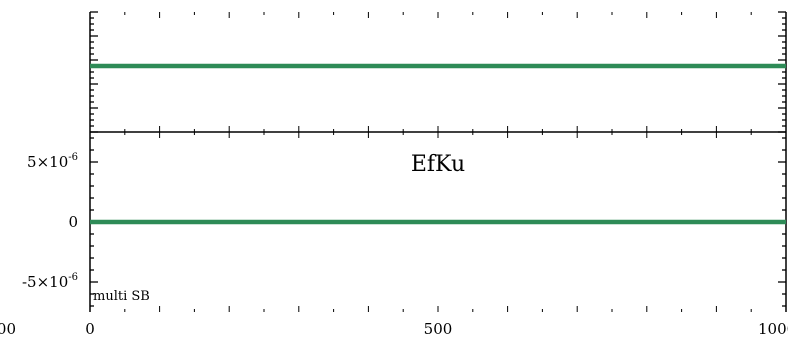 This screenshot has width=788, height=341. Describe the element at coordinates (121, 296) in the screenshot. I see `annotation-multi-sb: multi SB` at that location.